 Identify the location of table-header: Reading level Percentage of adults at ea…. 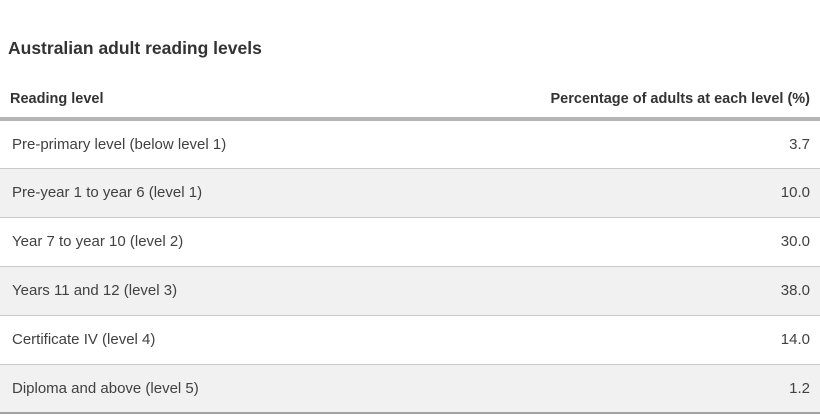
(410, 98).